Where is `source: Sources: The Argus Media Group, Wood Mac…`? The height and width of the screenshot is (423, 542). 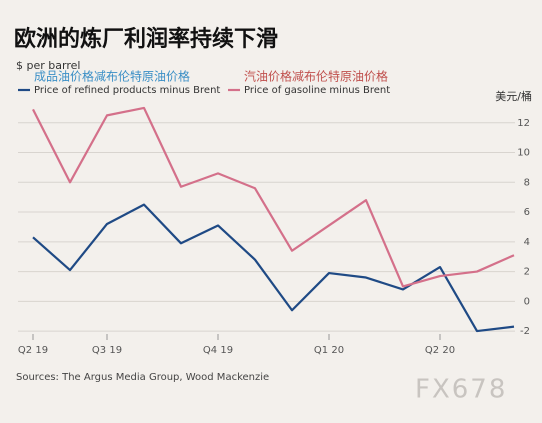
source: Sources: The Argus Media Group, Wood Mac… is located at coordinates (142, 377).